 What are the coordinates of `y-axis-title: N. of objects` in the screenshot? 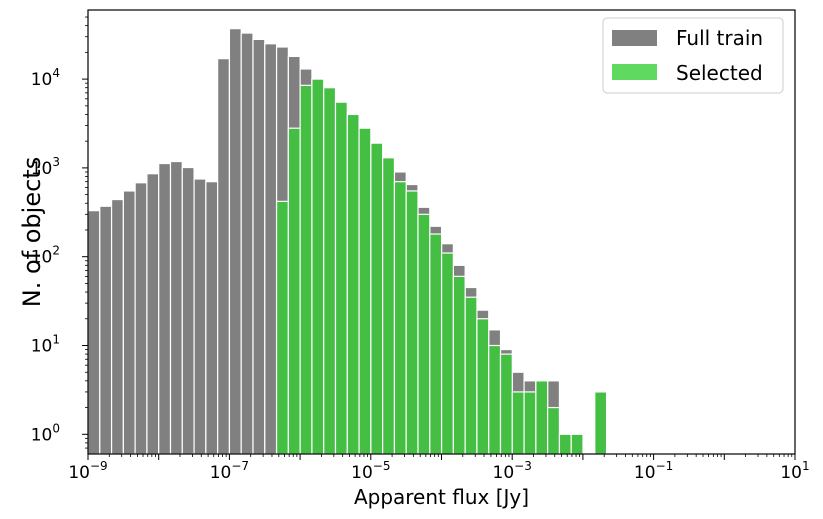 It's located at (32, 232).